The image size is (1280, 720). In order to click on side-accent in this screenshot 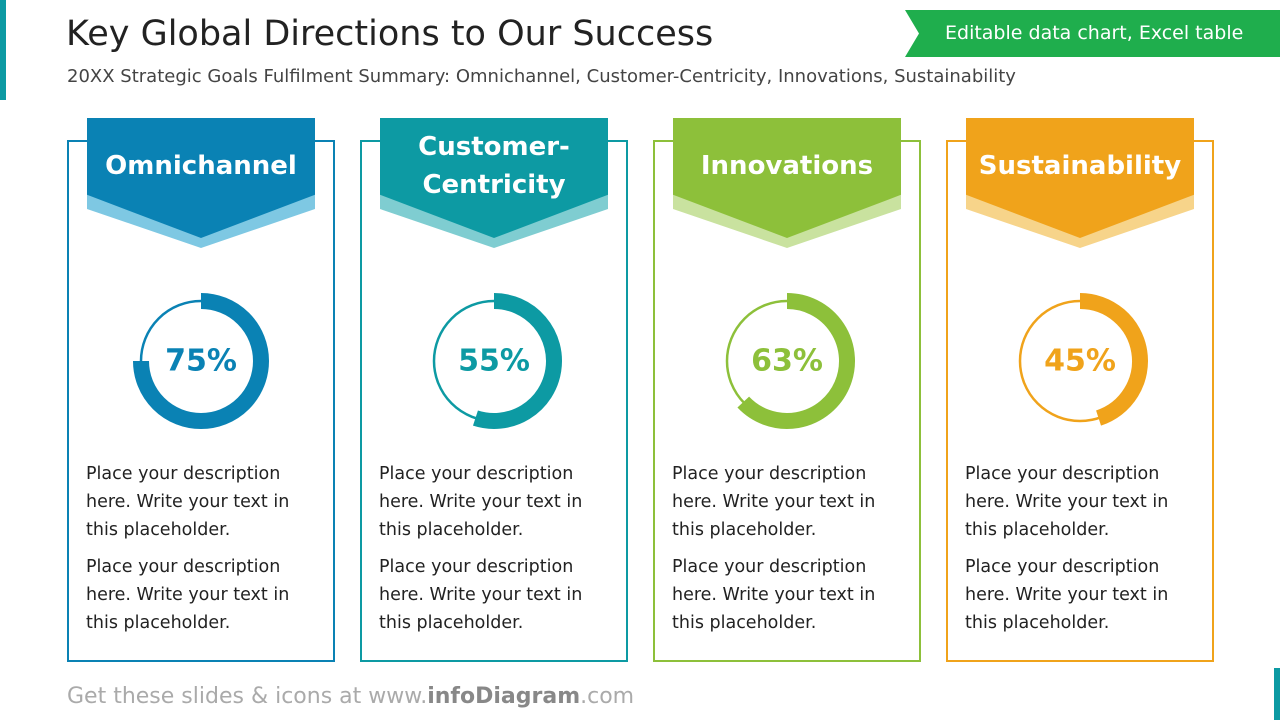, I will do `click(3, 50)`.